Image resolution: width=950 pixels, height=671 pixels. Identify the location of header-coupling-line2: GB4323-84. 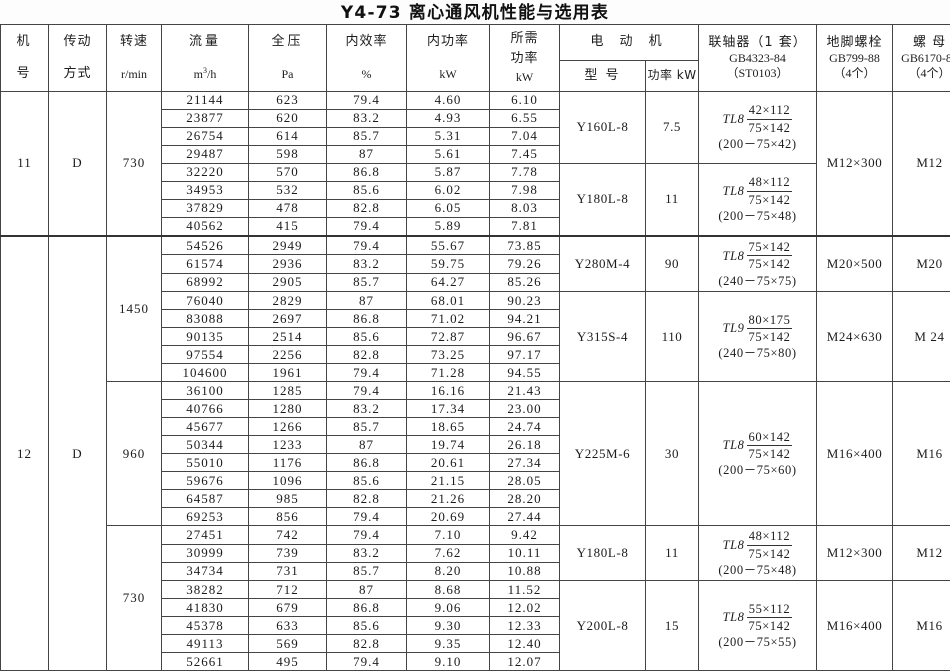
(757, 58).